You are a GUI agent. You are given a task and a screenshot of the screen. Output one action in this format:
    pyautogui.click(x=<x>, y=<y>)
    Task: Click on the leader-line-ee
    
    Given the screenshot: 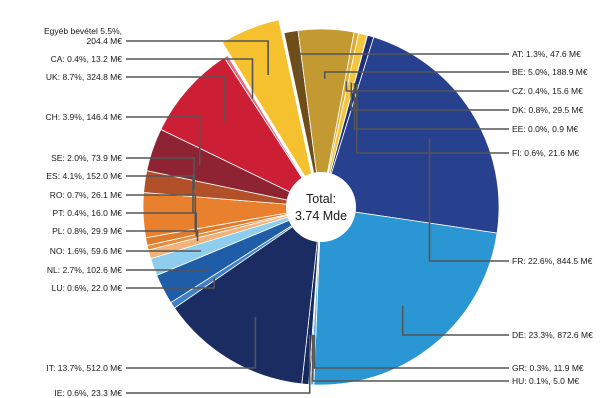 What is the action you would take?
    pyautogui.click(x=431, y=106)
    